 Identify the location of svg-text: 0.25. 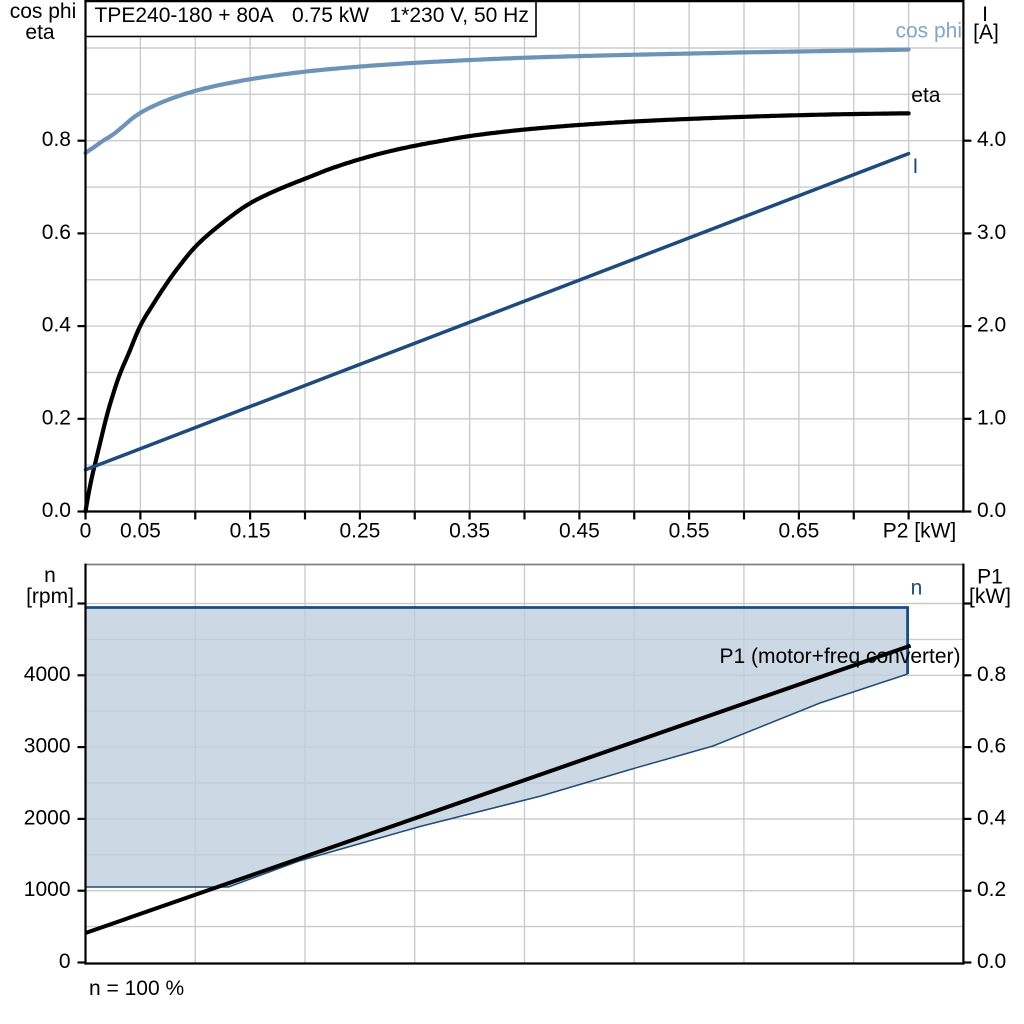
(359, 531).